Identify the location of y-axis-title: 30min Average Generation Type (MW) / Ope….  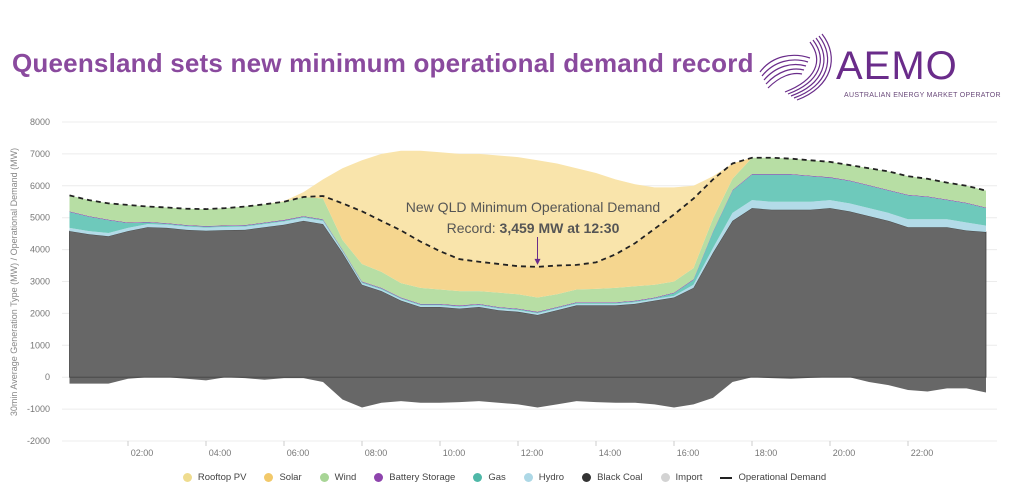
(14, 282).